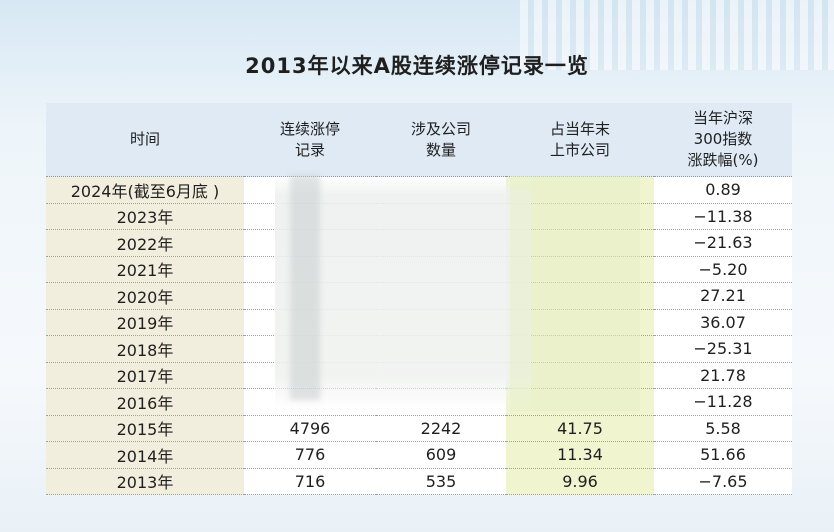 This screenshot has width=834, height=532. What do you see at coordinates (145, 481) in the screenshot?
I see `row-year: 2013年` at bounding box center [145, 481].